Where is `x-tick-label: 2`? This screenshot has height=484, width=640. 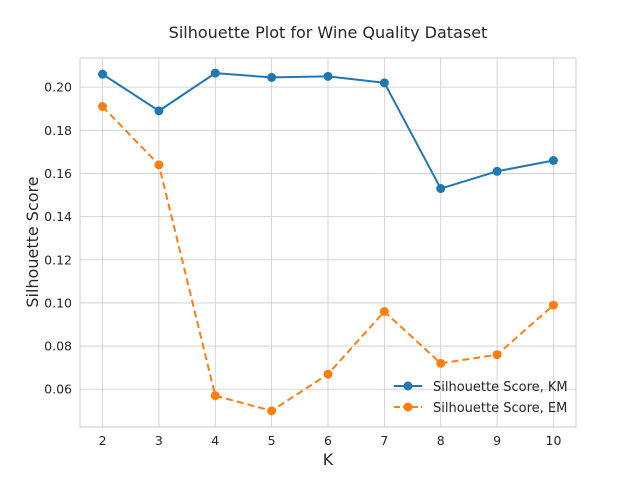
x-tick-label: 2 is located at coordinates (103, 440).